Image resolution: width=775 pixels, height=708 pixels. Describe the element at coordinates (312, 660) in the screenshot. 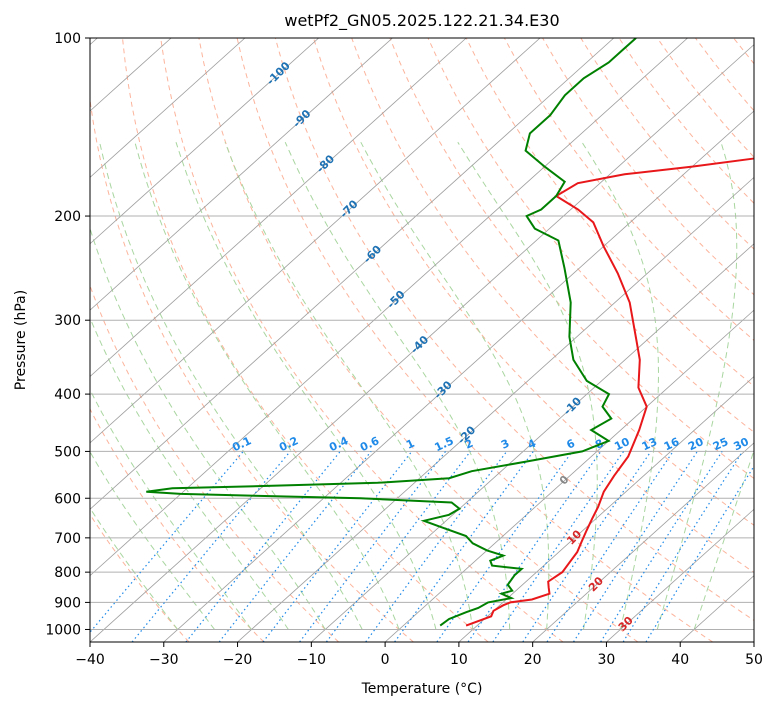

I see `x-tick-label: −10` at that location.